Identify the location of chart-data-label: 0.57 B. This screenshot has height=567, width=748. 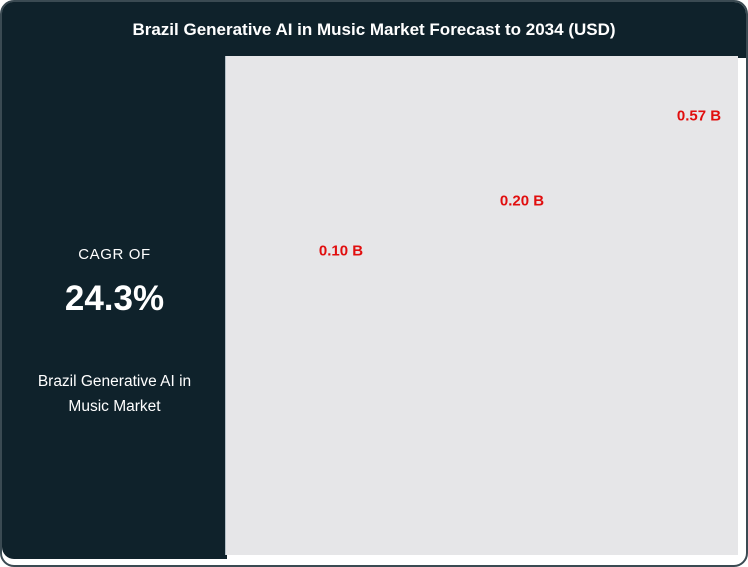
(699, 116).